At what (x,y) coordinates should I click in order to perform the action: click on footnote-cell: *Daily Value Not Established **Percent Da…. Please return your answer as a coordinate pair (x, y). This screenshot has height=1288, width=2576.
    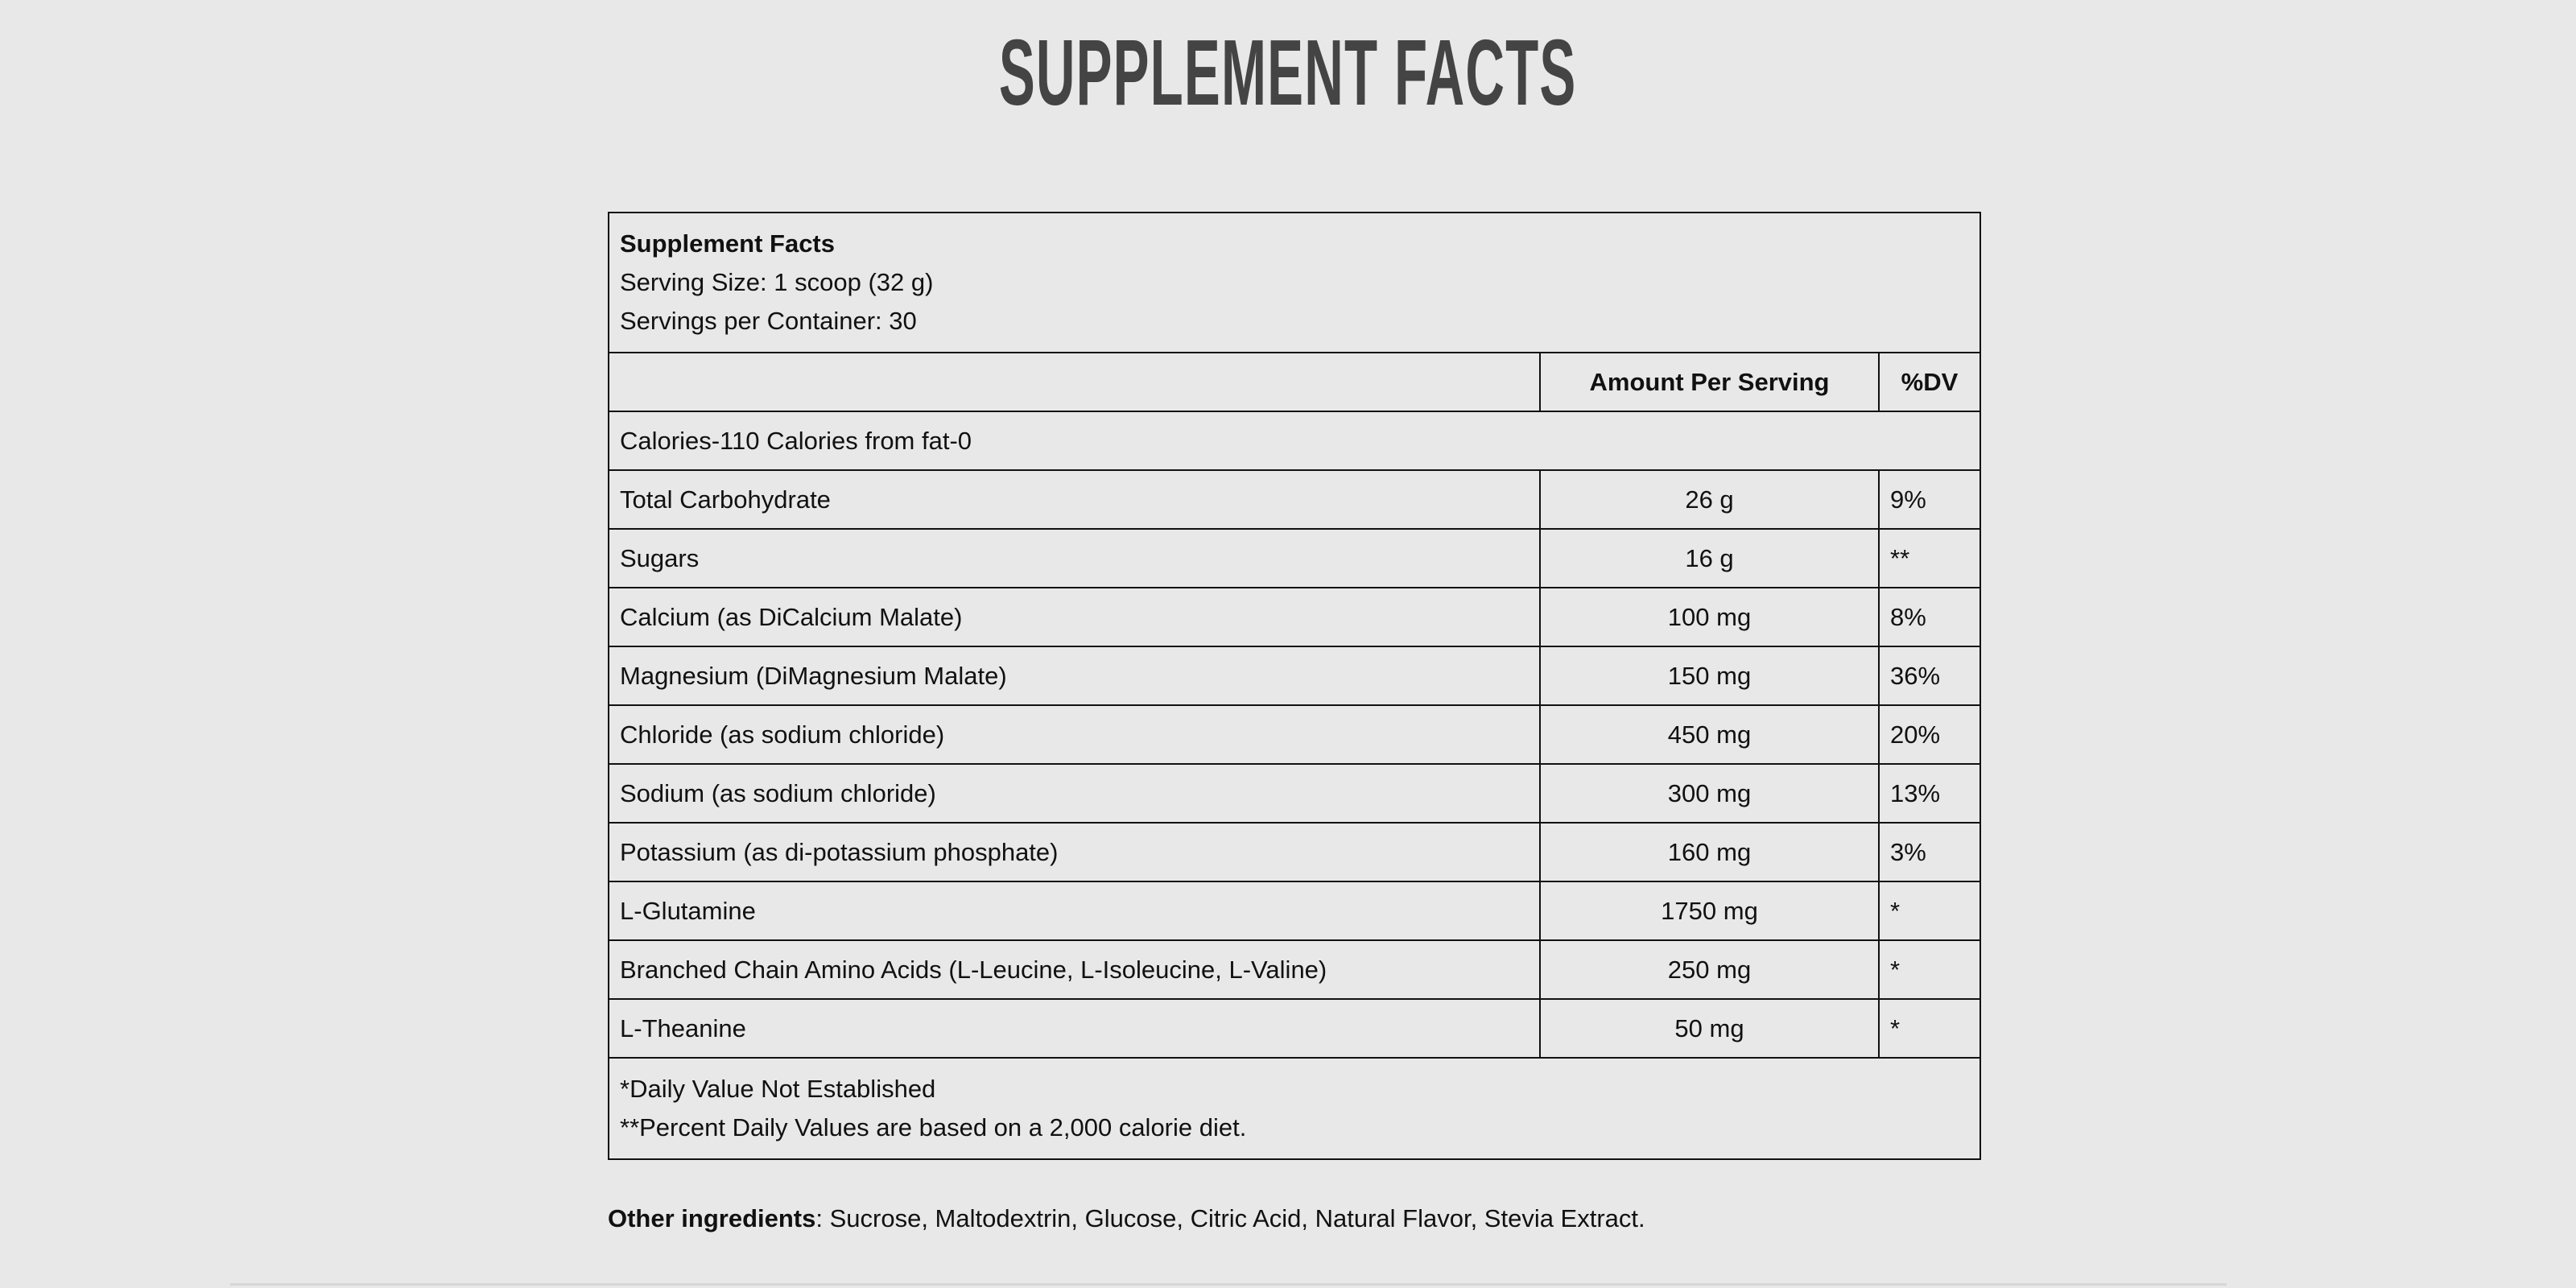
    Looking at the image, I should click on (1294, 1108).